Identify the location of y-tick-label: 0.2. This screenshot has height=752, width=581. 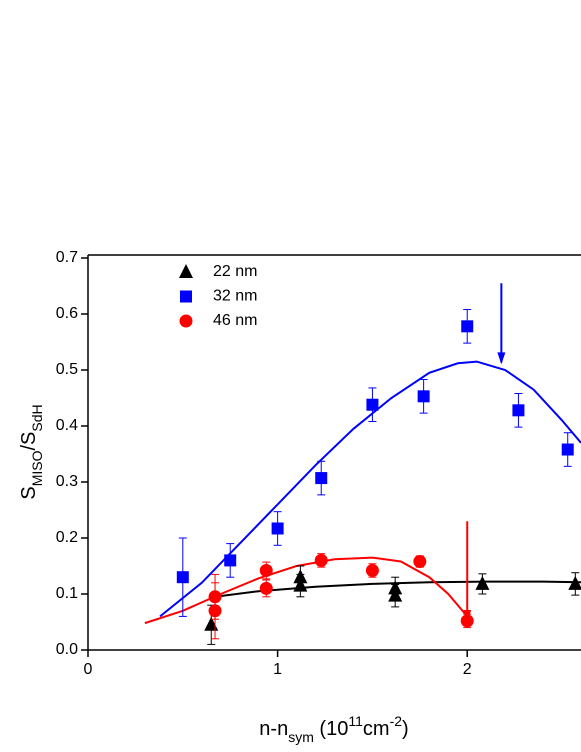
(67, 537).